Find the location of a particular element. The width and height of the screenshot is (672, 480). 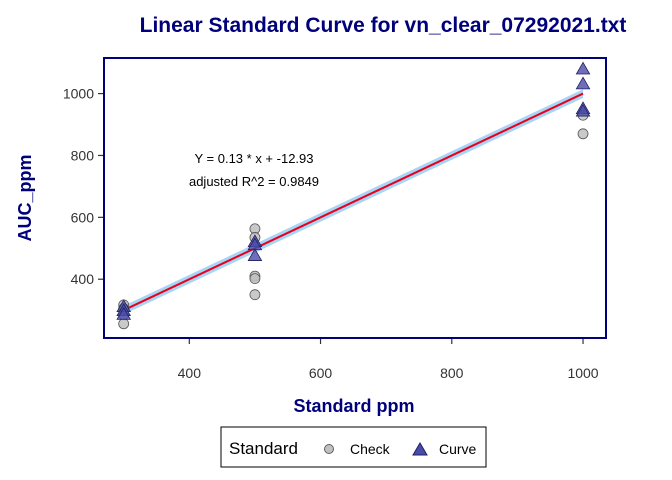

x-tick-label: 400 is located at coordinates (190, 373).